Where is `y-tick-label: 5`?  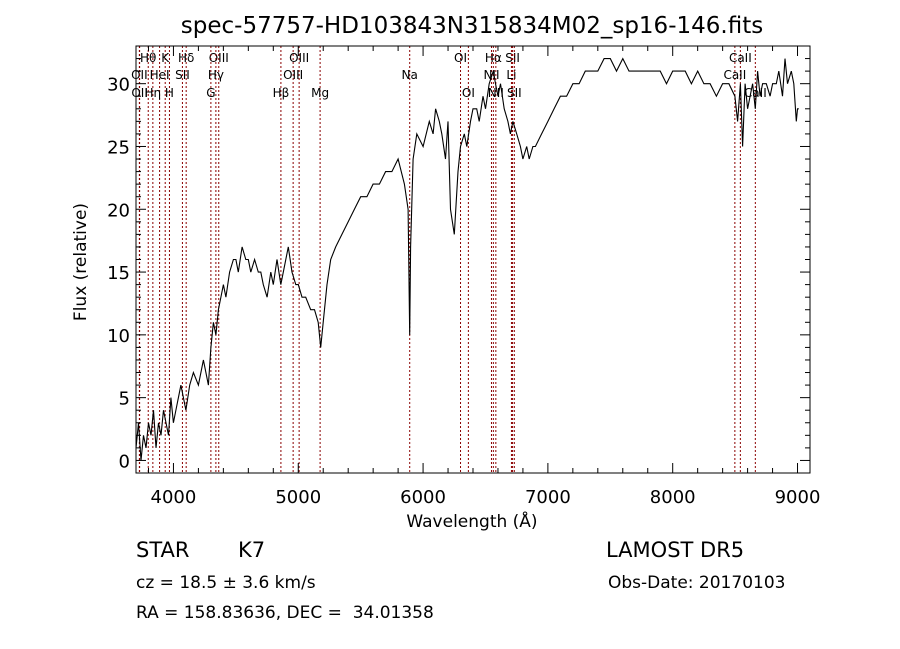
y-tick-label: 5 is located at coordinates (124, 399).